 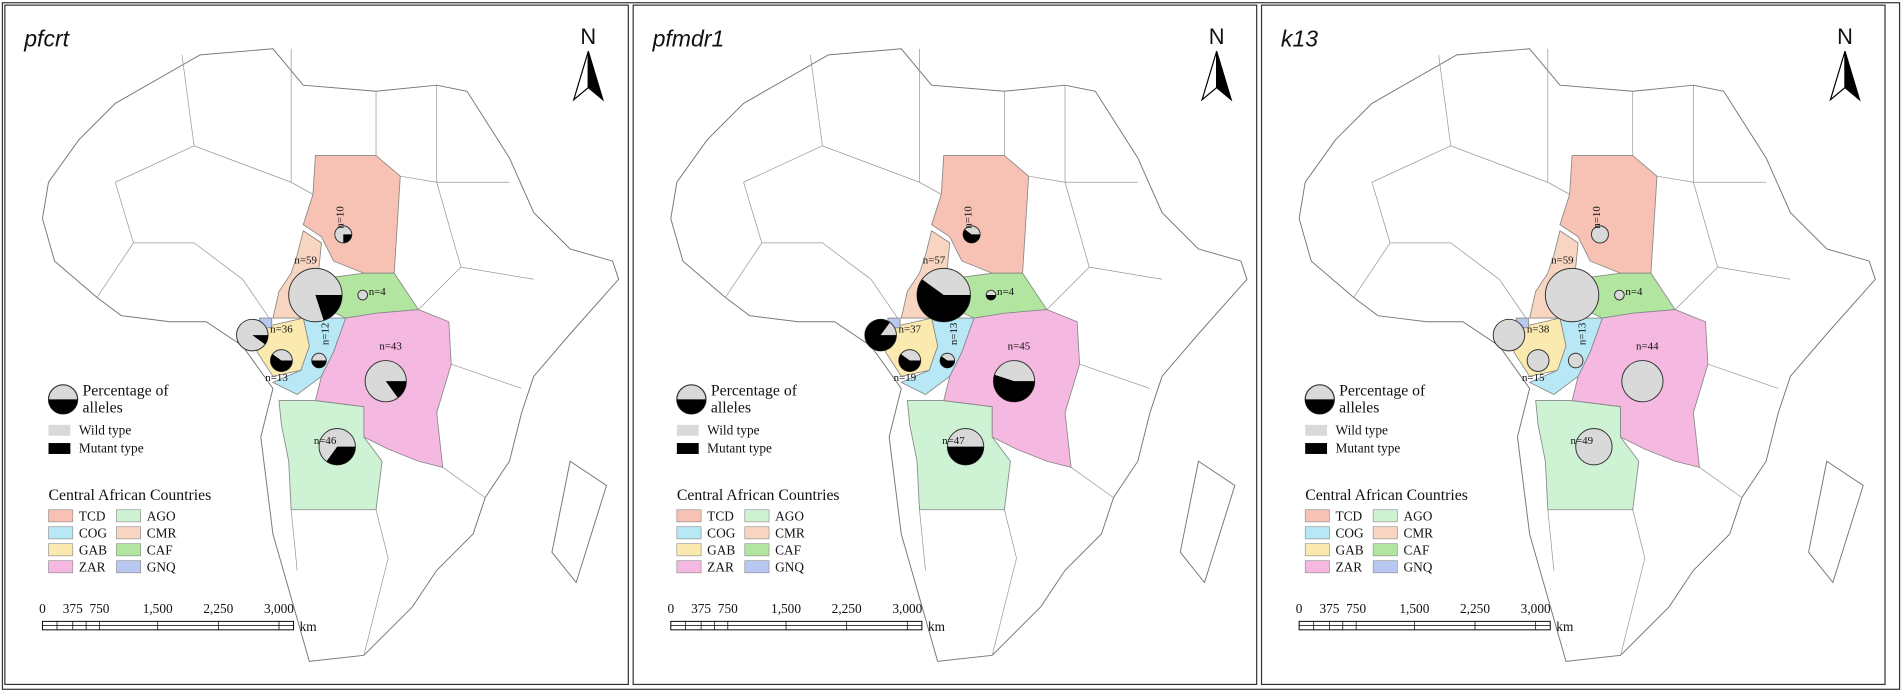 I want to click on pie-label: n=4, so click(x=1634, y=292).